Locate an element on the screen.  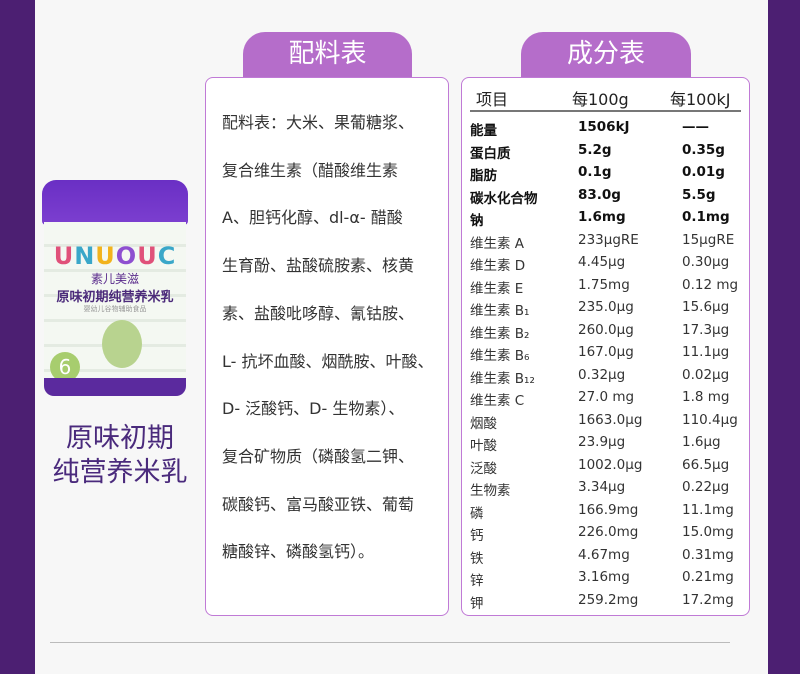
nutrient-name: 碳水化合物 is located at coordinates (504, 198).